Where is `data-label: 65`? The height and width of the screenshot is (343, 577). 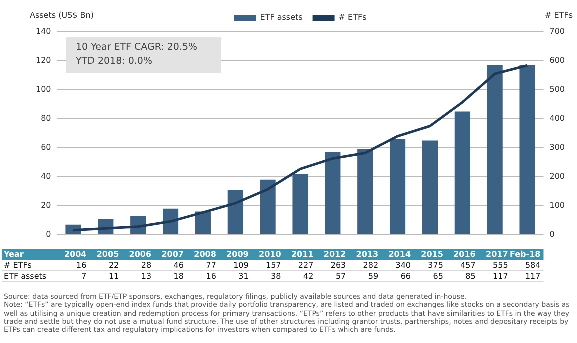 data-label: 65 is located at coordinates (438, 277).